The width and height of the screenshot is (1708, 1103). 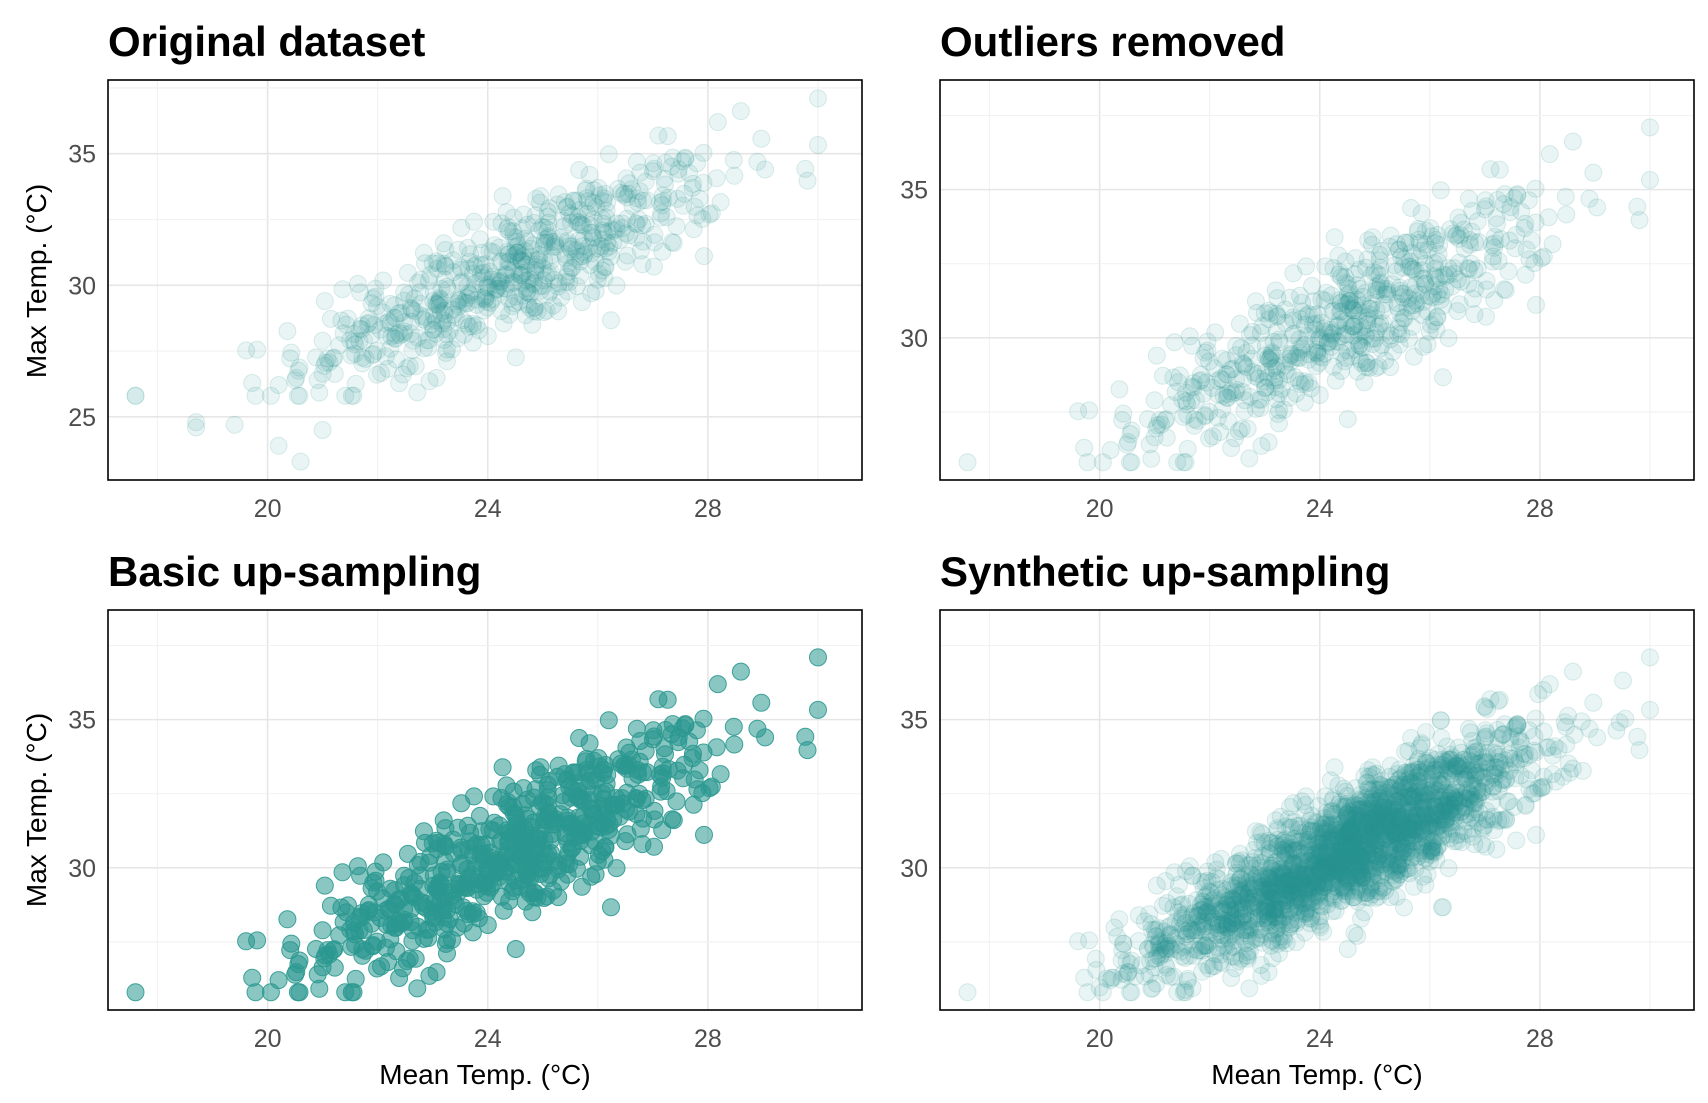 I want to click on x-tick-label: 20, so click(x=268, y=509).